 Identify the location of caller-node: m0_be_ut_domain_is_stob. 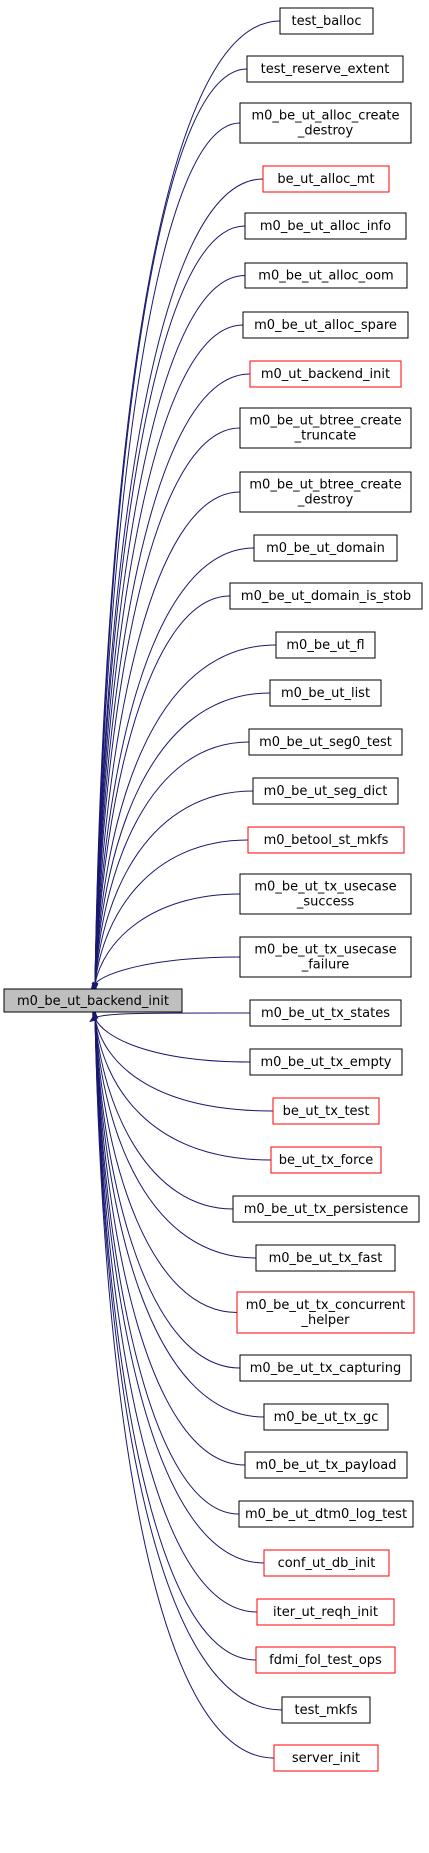
(326, 596).